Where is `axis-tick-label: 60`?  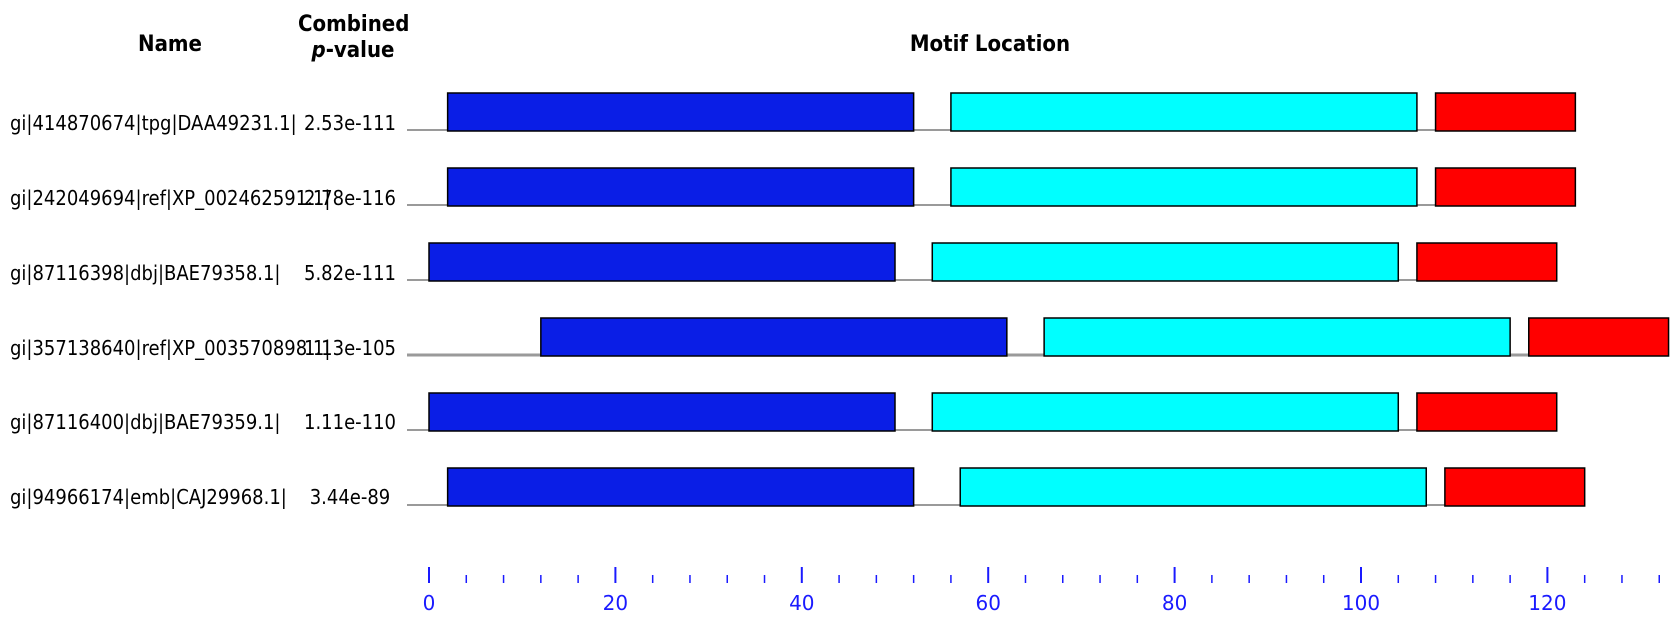
axis-tick-label: 60 is located at coordinates (987, 603).